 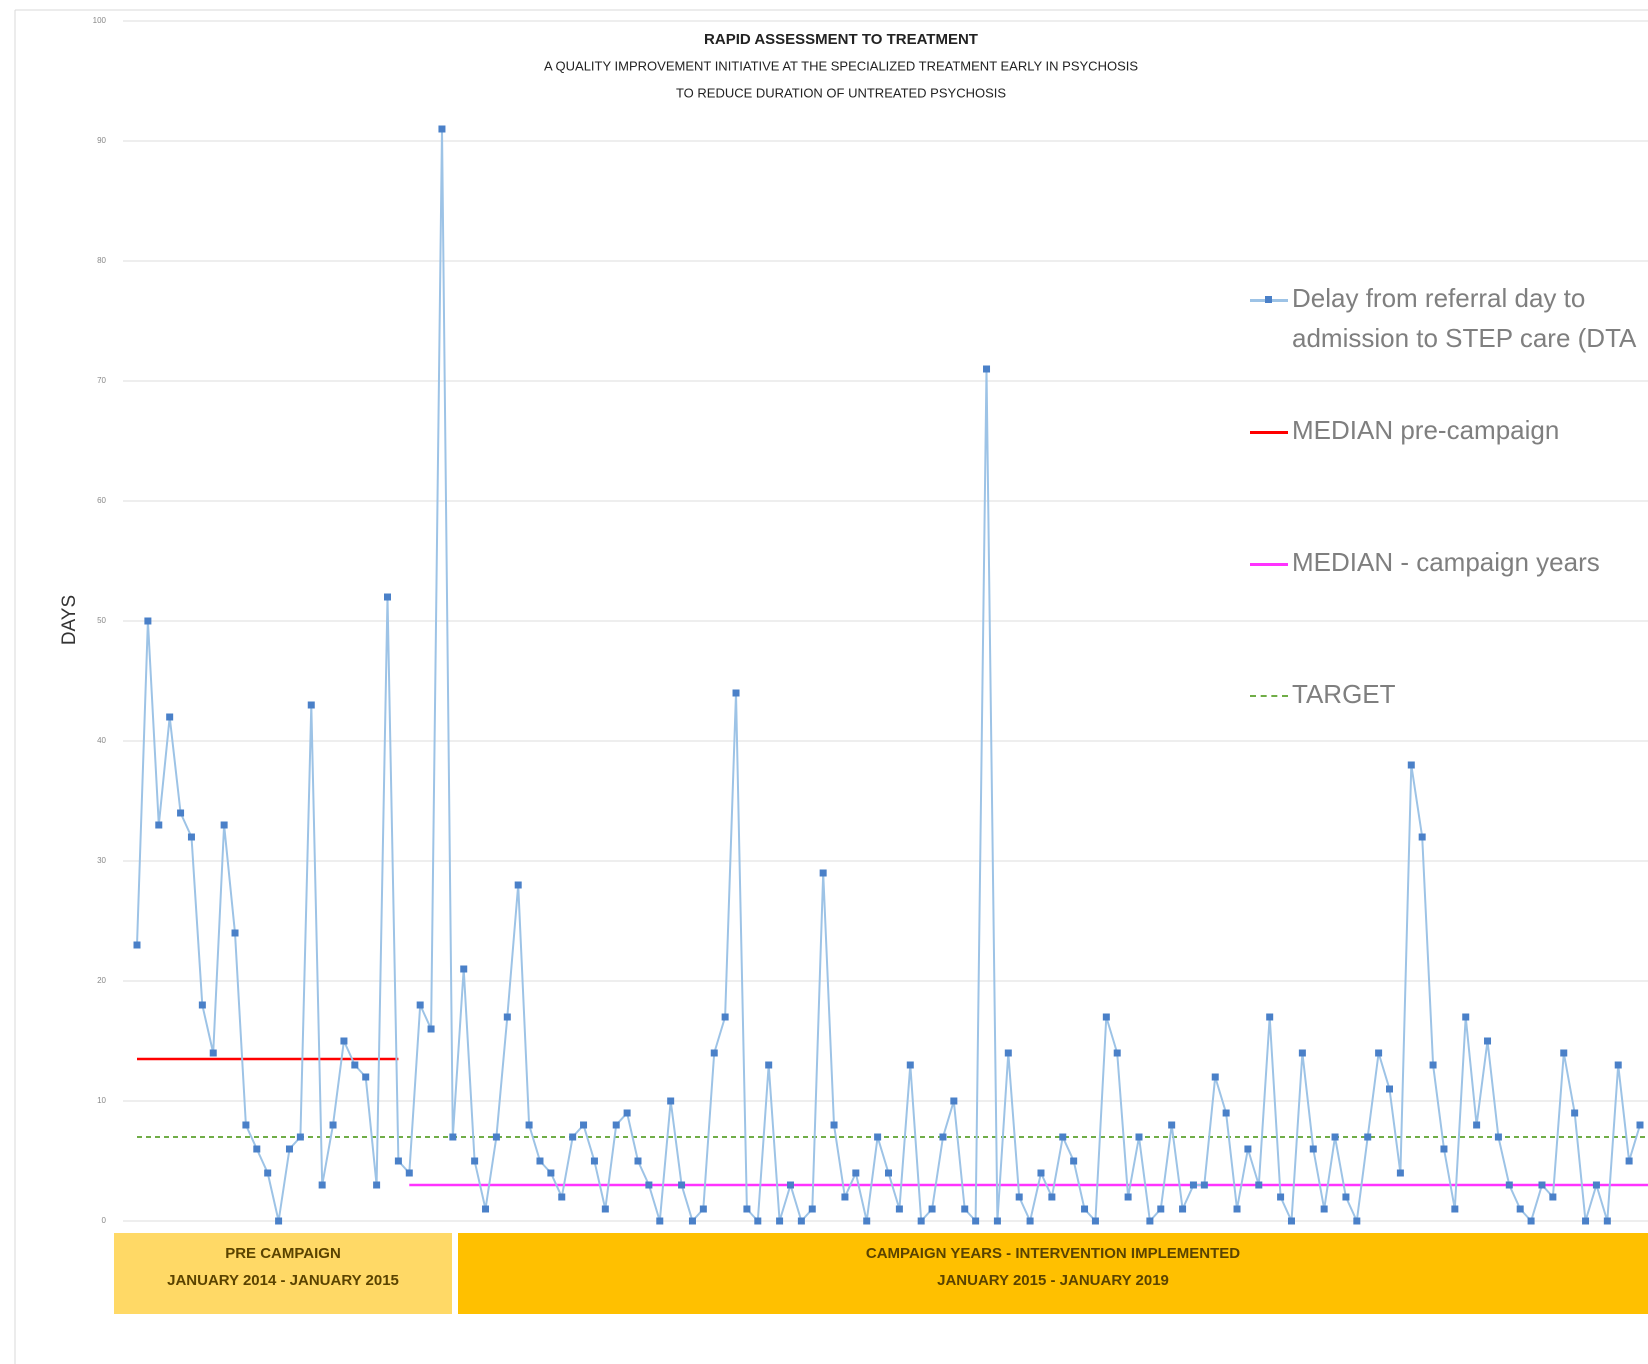 I want to click on y-tick-label: 40, so click(x=101, y=740).